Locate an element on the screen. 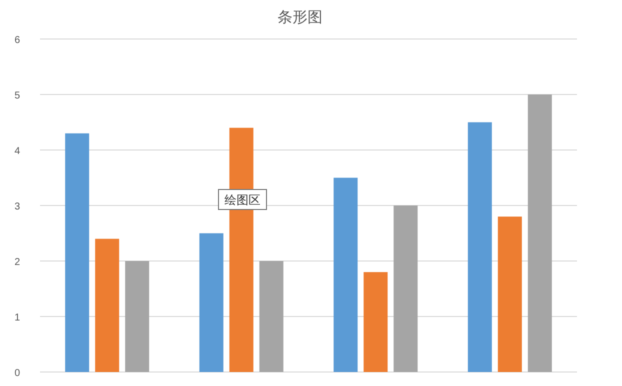 The width and height of the screenshot is (622, 386). y-tick-label: 4 is located at coordinates (17, 151).